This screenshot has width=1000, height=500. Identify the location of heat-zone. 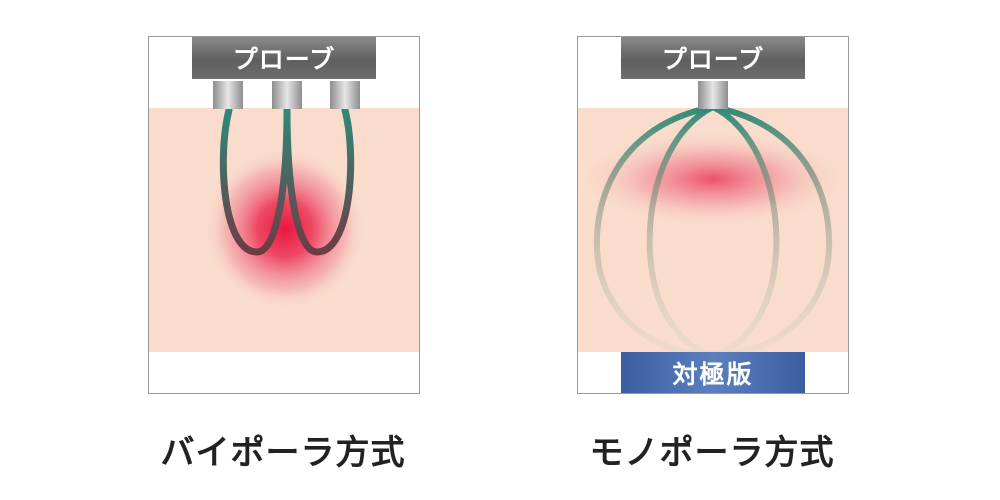
(285, 229).